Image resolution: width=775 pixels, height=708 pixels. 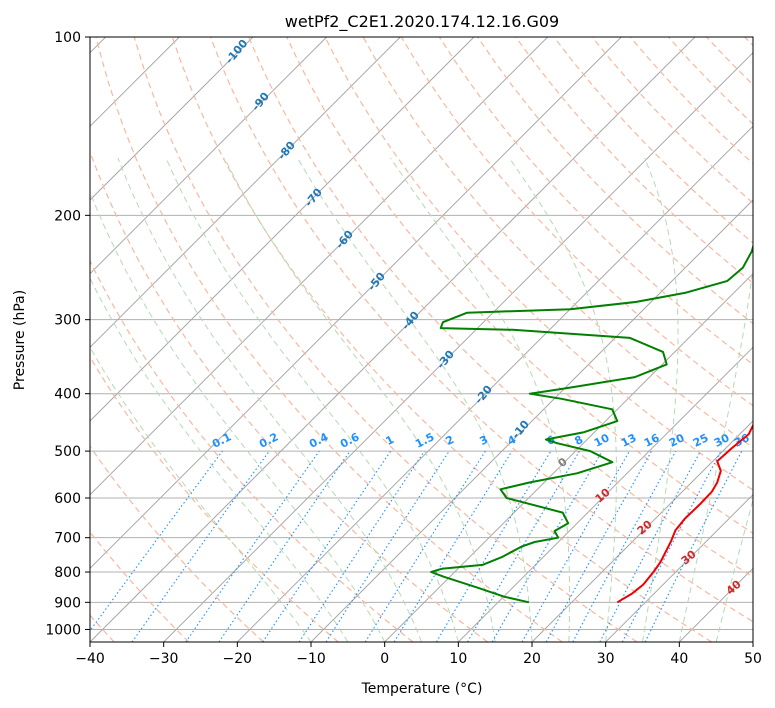 What do you see at coordinates (63, 630) in the screenshot?
I see `y-tick-label: 1000` at bounding box center [63, 630].